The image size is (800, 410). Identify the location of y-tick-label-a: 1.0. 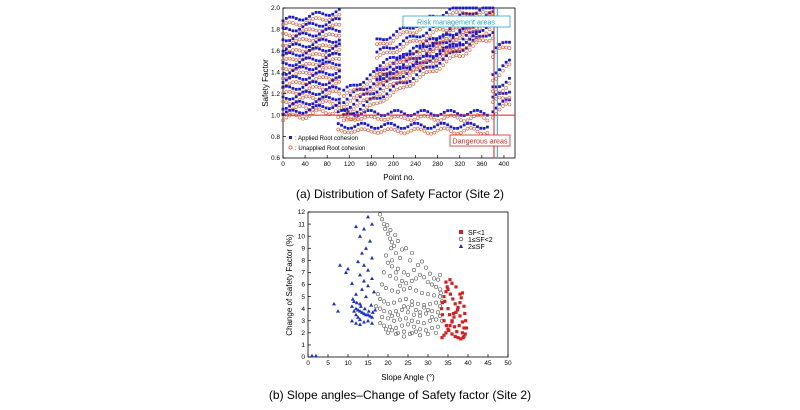
(275, 115).